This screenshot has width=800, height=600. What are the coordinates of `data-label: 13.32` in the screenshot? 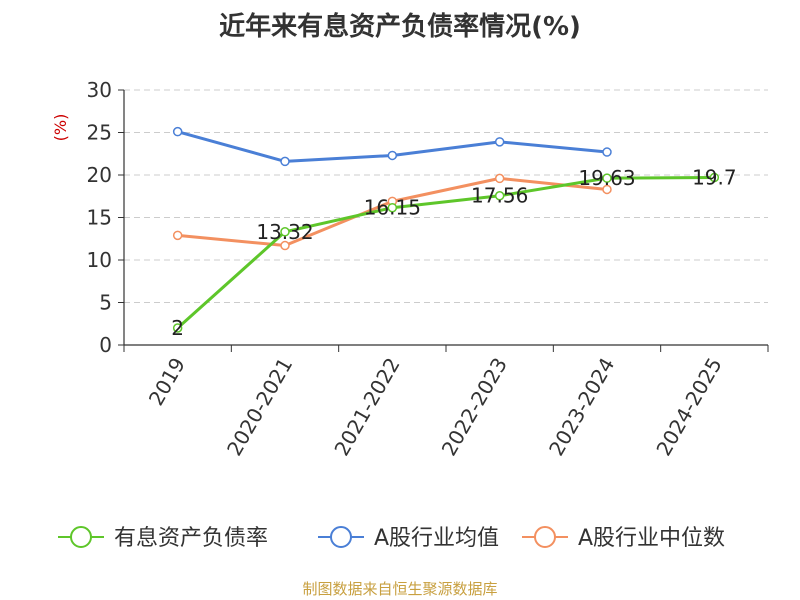 It's located at (284, 232).